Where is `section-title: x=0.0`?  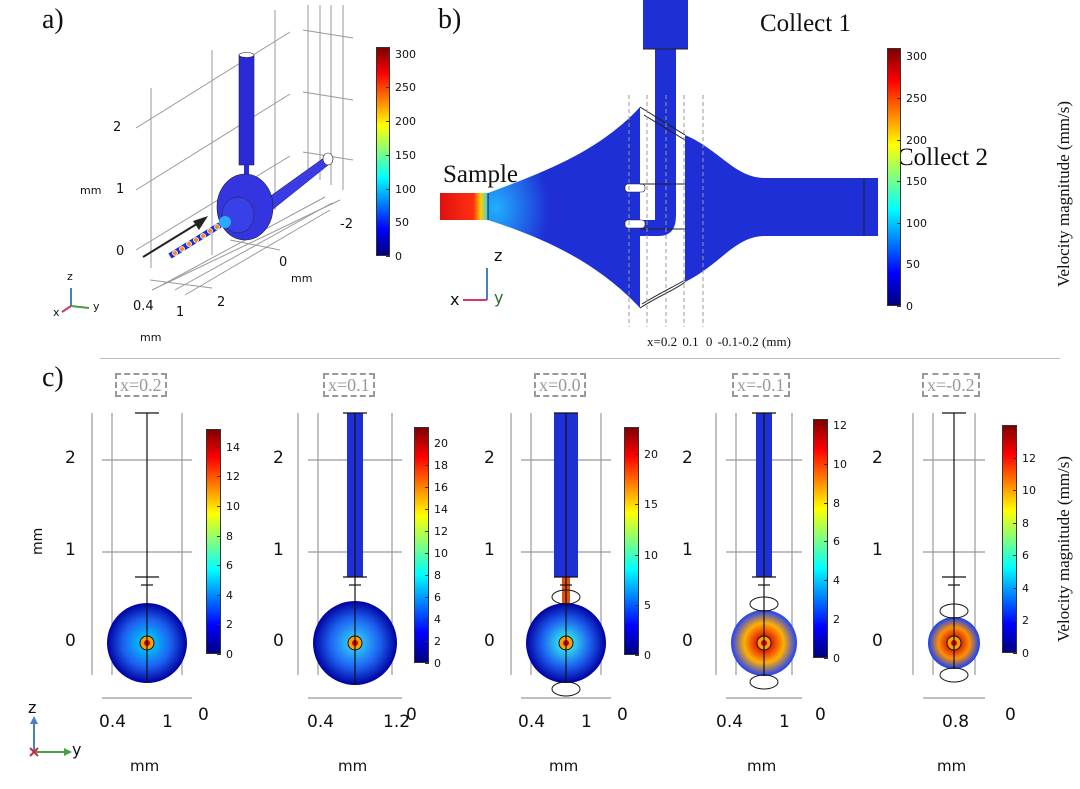
section-title: x=0.0 is located at coordinates (560, 385).